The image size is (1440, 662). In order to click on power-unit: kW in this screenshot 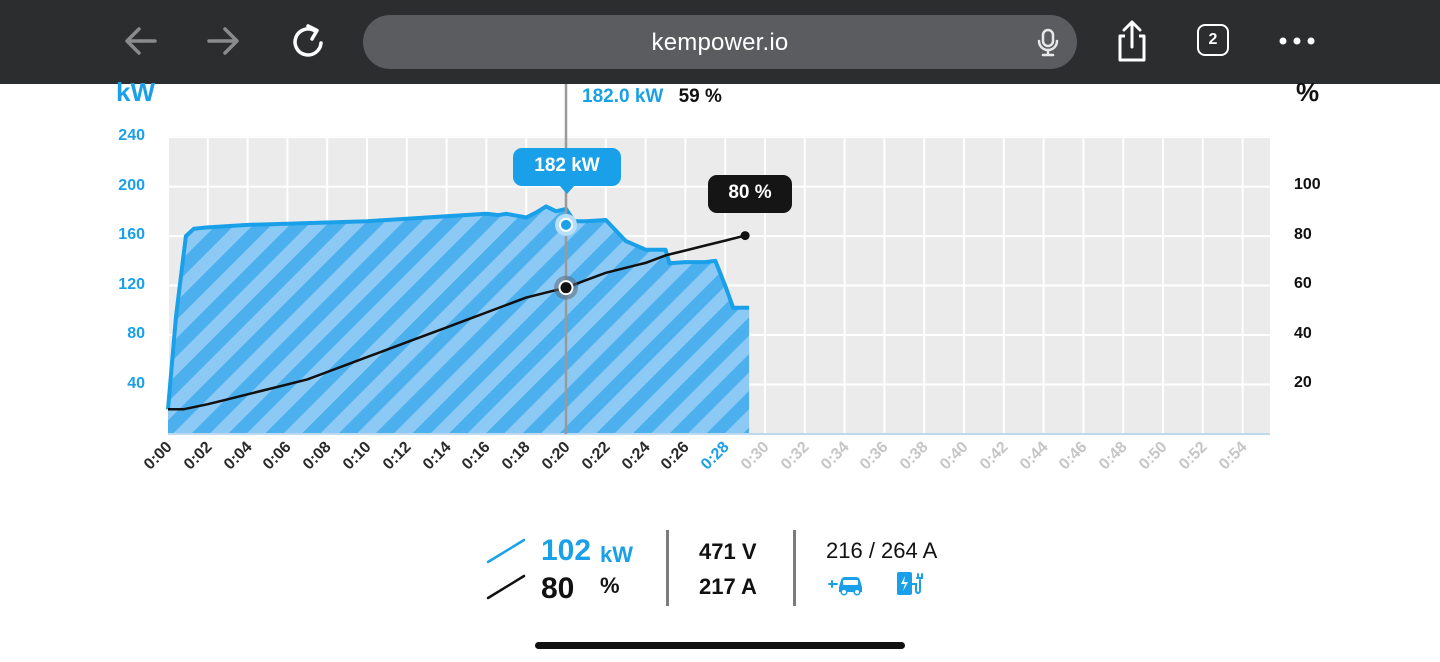, I will do `click(616, 554)`.